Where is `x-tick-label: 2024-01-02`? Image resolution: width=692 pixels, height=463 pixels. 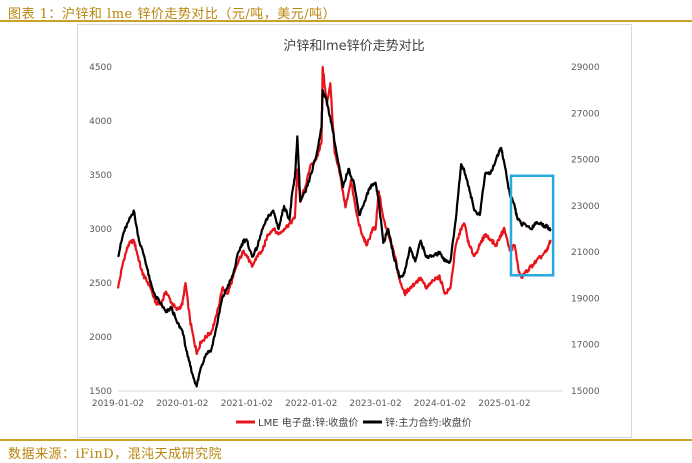 x-tick-label: 2024-01-02 is located at coordinates (440, 404).